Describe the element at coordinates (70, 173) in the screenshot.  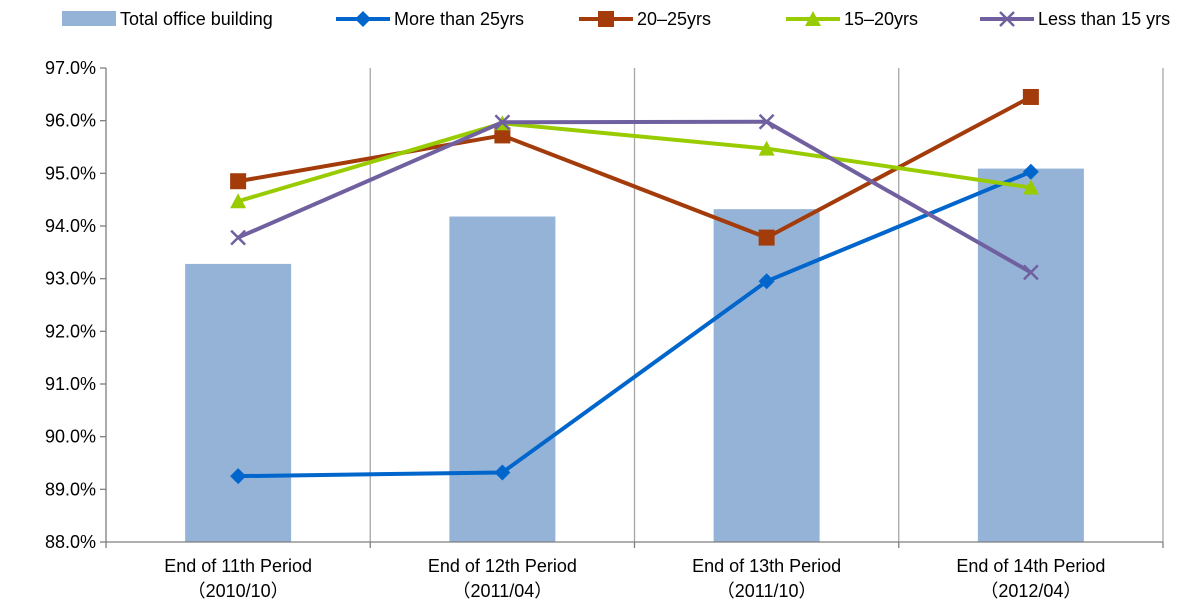
I see `y-tick-label: 95.0%` at that location.